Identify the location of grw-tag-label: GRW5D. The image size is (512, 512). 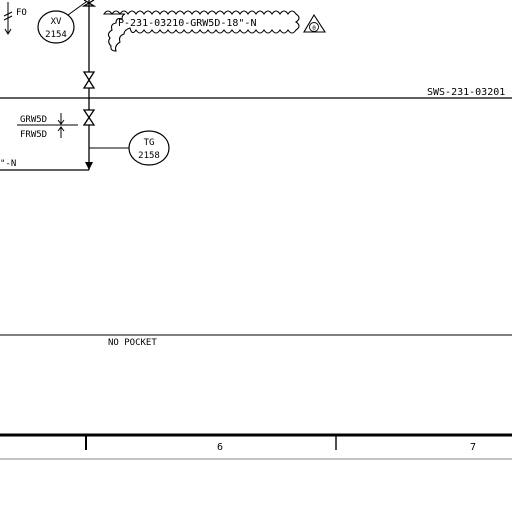
(33, 120).